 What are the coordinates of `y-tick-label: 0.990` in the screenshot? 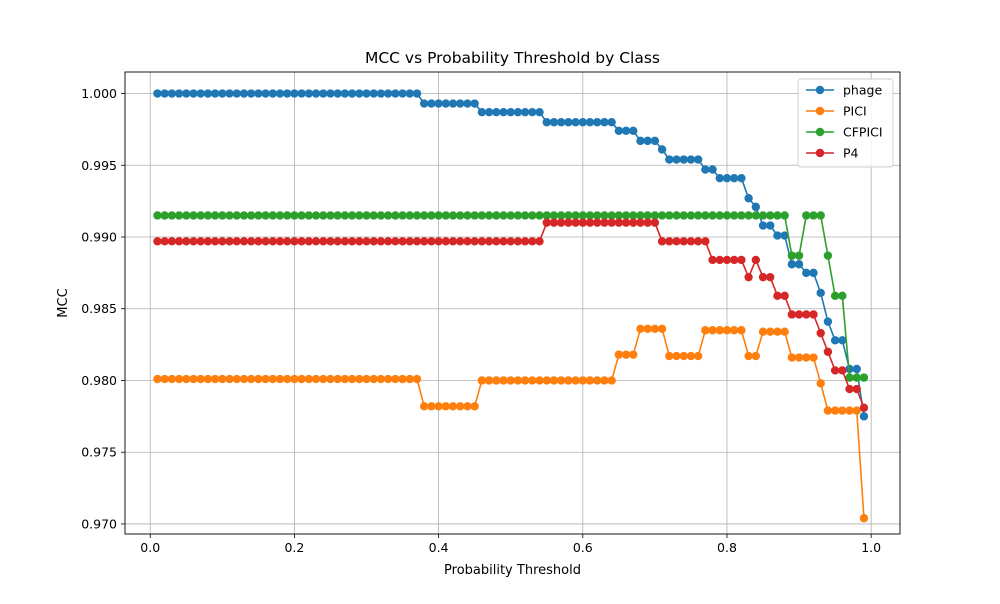 It's located at (99, 237).